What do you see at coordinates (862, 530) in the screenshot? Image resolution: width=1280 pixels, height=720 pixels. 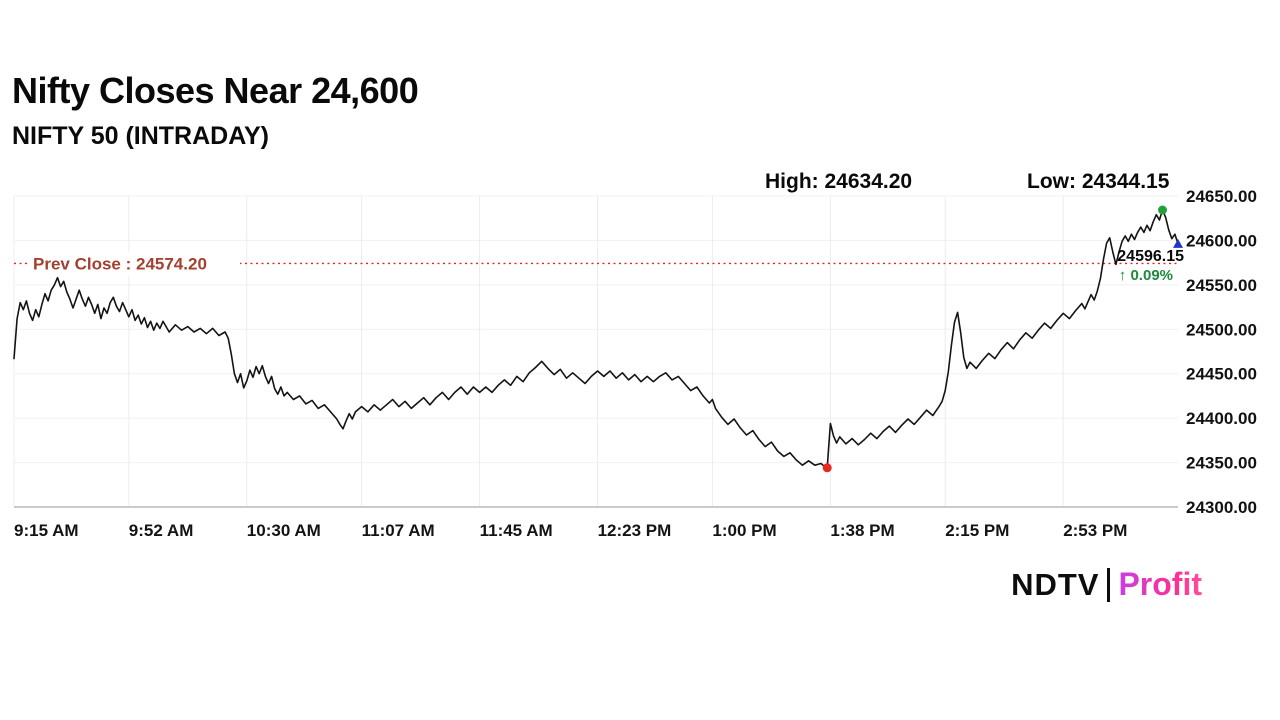 I see `x-axis-label: 1:38 PM` at bounding box center [862, 530].